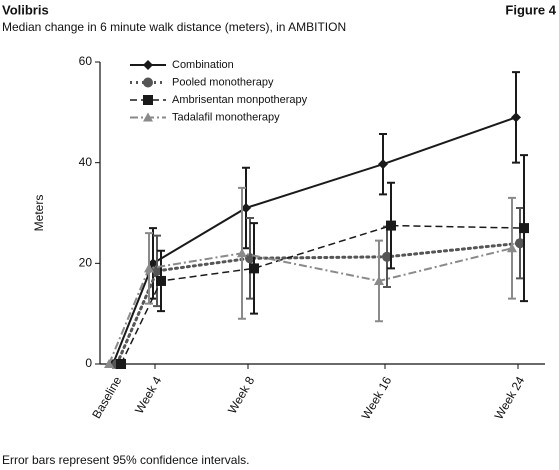  Describe the element at coordinates (203, 65) in the screenshot. I see `legend-label: Combination` at that location.